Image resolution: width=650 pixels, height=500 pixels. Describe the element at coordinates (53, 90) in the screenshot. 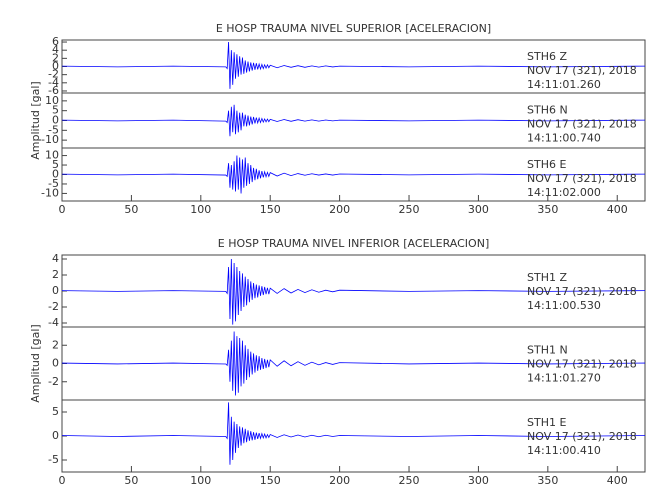

I see `y-tick-label: -6` at that location.